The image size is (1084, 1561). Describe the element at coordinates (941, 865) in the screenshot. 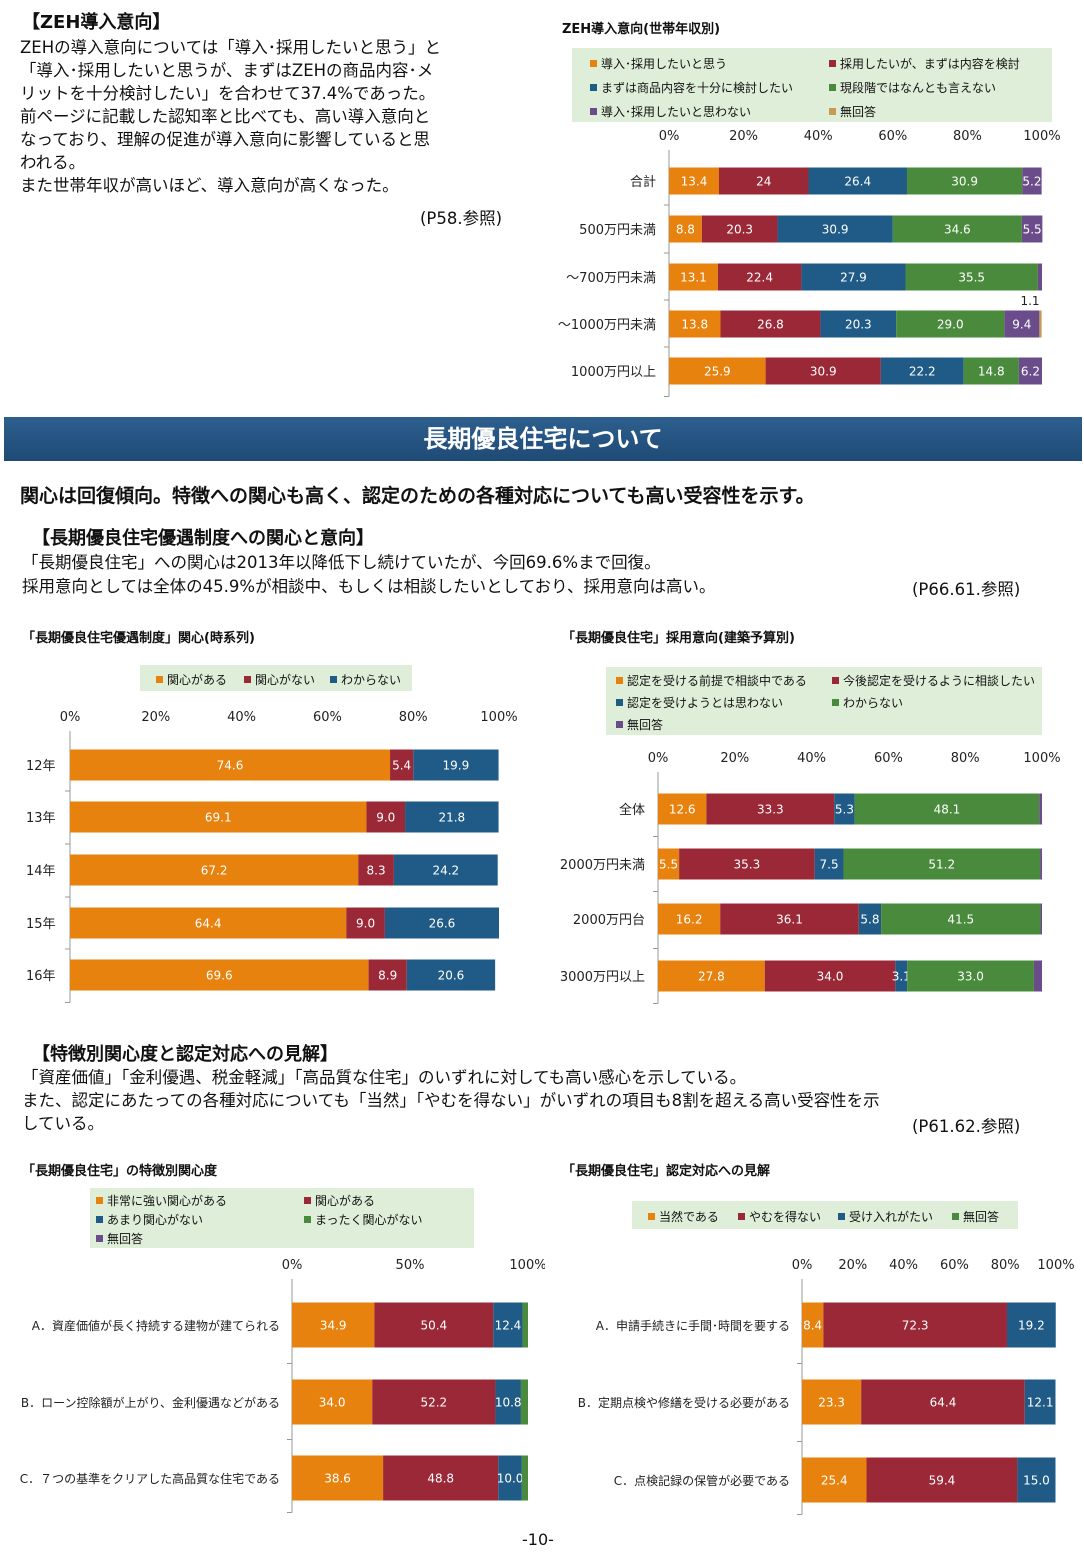

I see `data-label: 51.2` at that location.